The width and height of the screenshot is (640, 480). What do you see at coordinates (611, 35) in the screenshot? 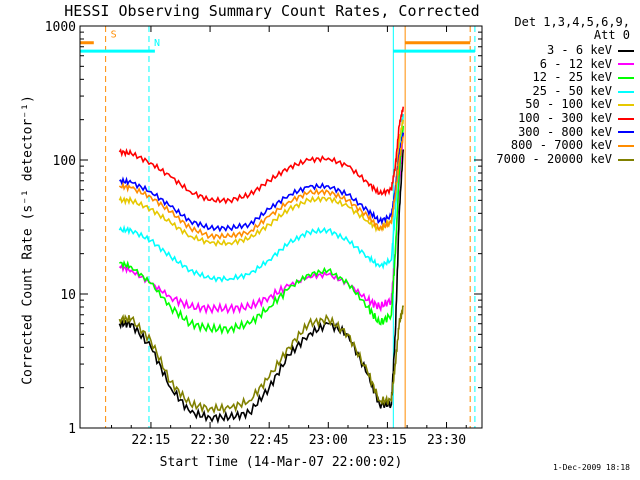
I see `attenuator-line: Att 0` at bounding box center [611, 35].